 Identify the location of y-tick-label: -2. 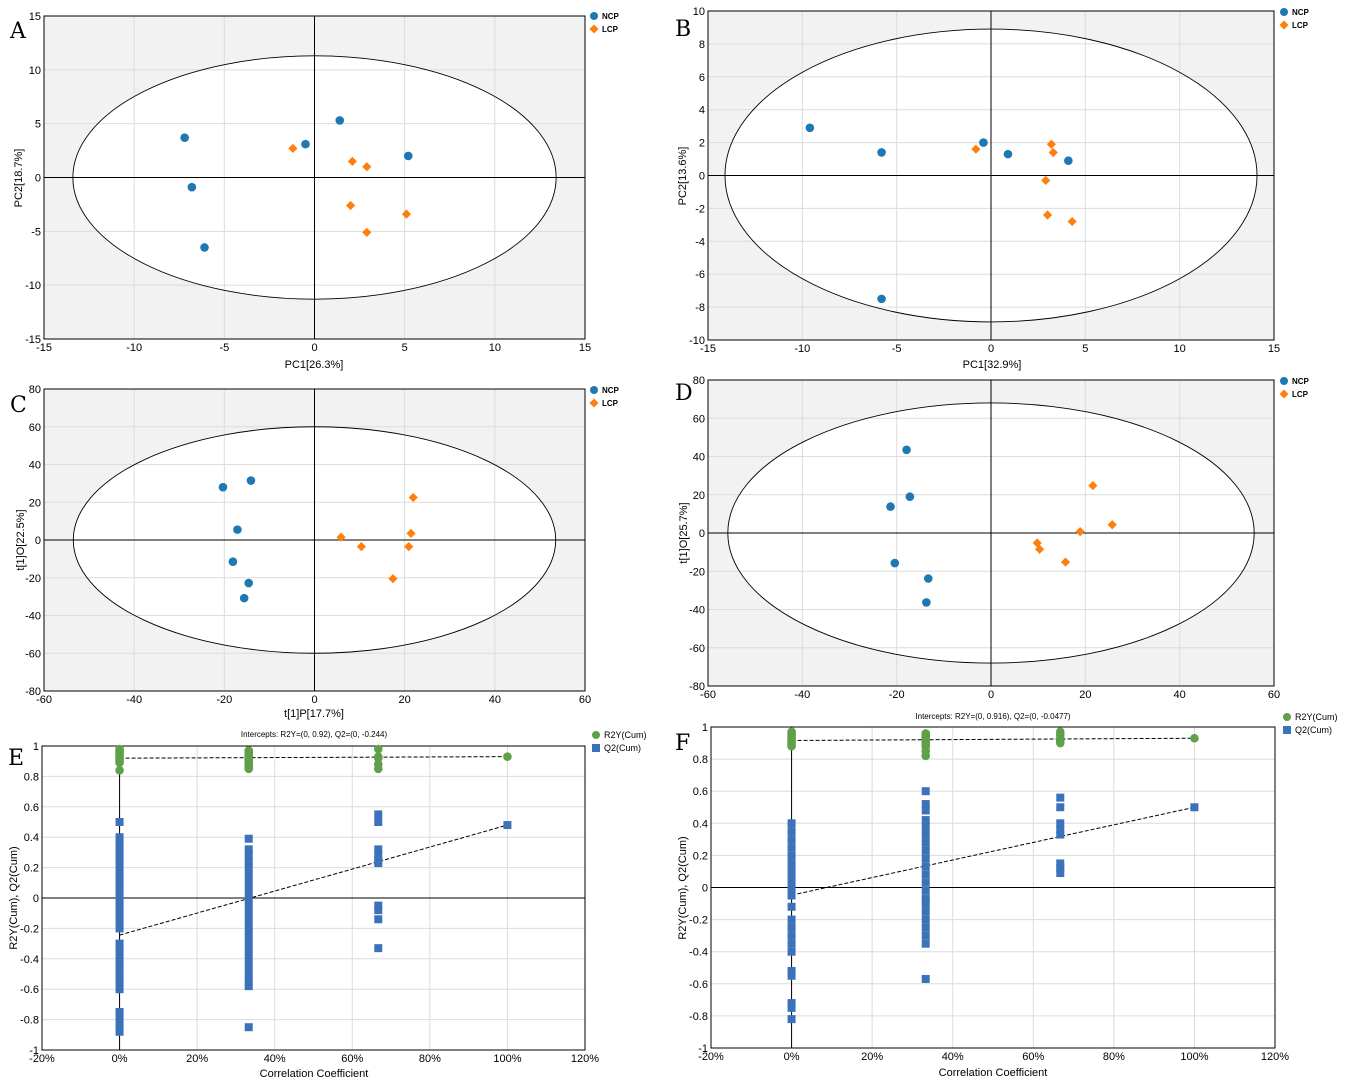
(700, 209).